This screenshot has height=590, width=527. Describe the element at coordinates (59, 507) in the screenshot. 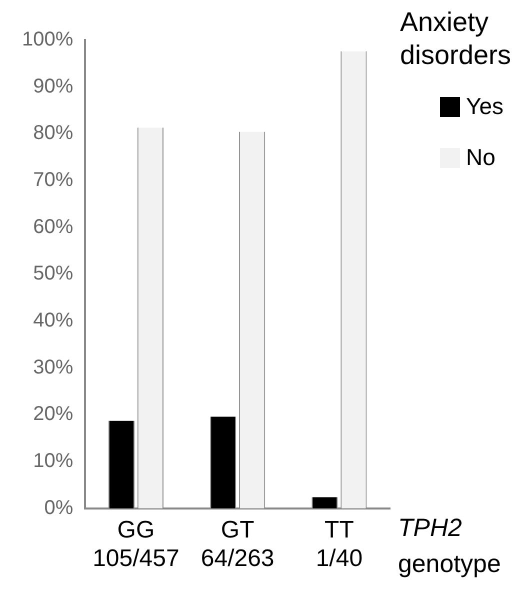

I see `y-tick-label: 0%` at that location.